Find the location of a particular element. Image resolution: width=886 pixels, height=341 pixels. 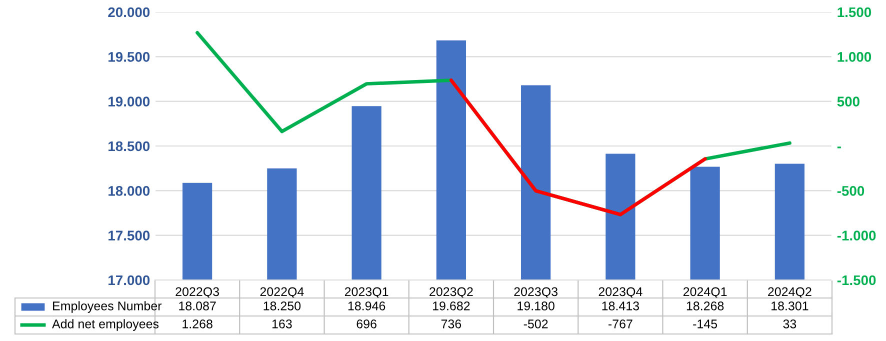

data-label: 163 is located at coordinates (282, 324).